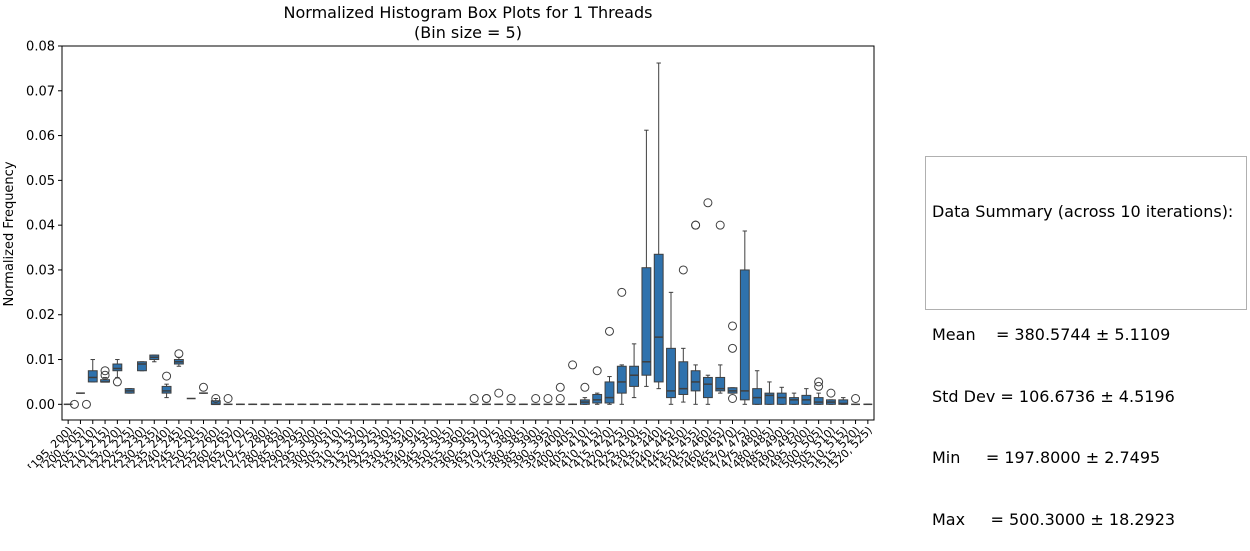  What do you see at coordinates (1086, 274) in the screenshot?
I see `summary-spacer` at bounding box center [1086, 274].